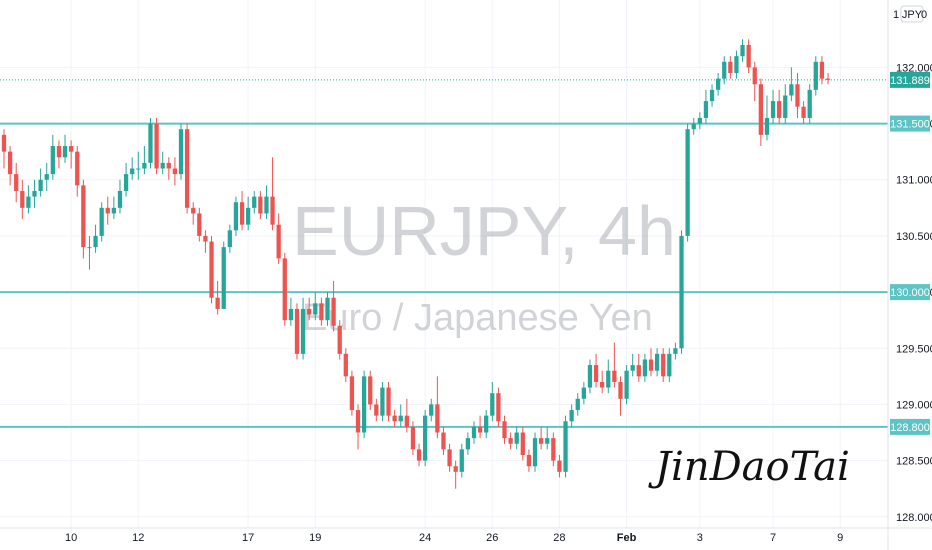  Describe the element at coordinates (71, 538) in the screenshot. I see `time-tick-label: 10` at that location.